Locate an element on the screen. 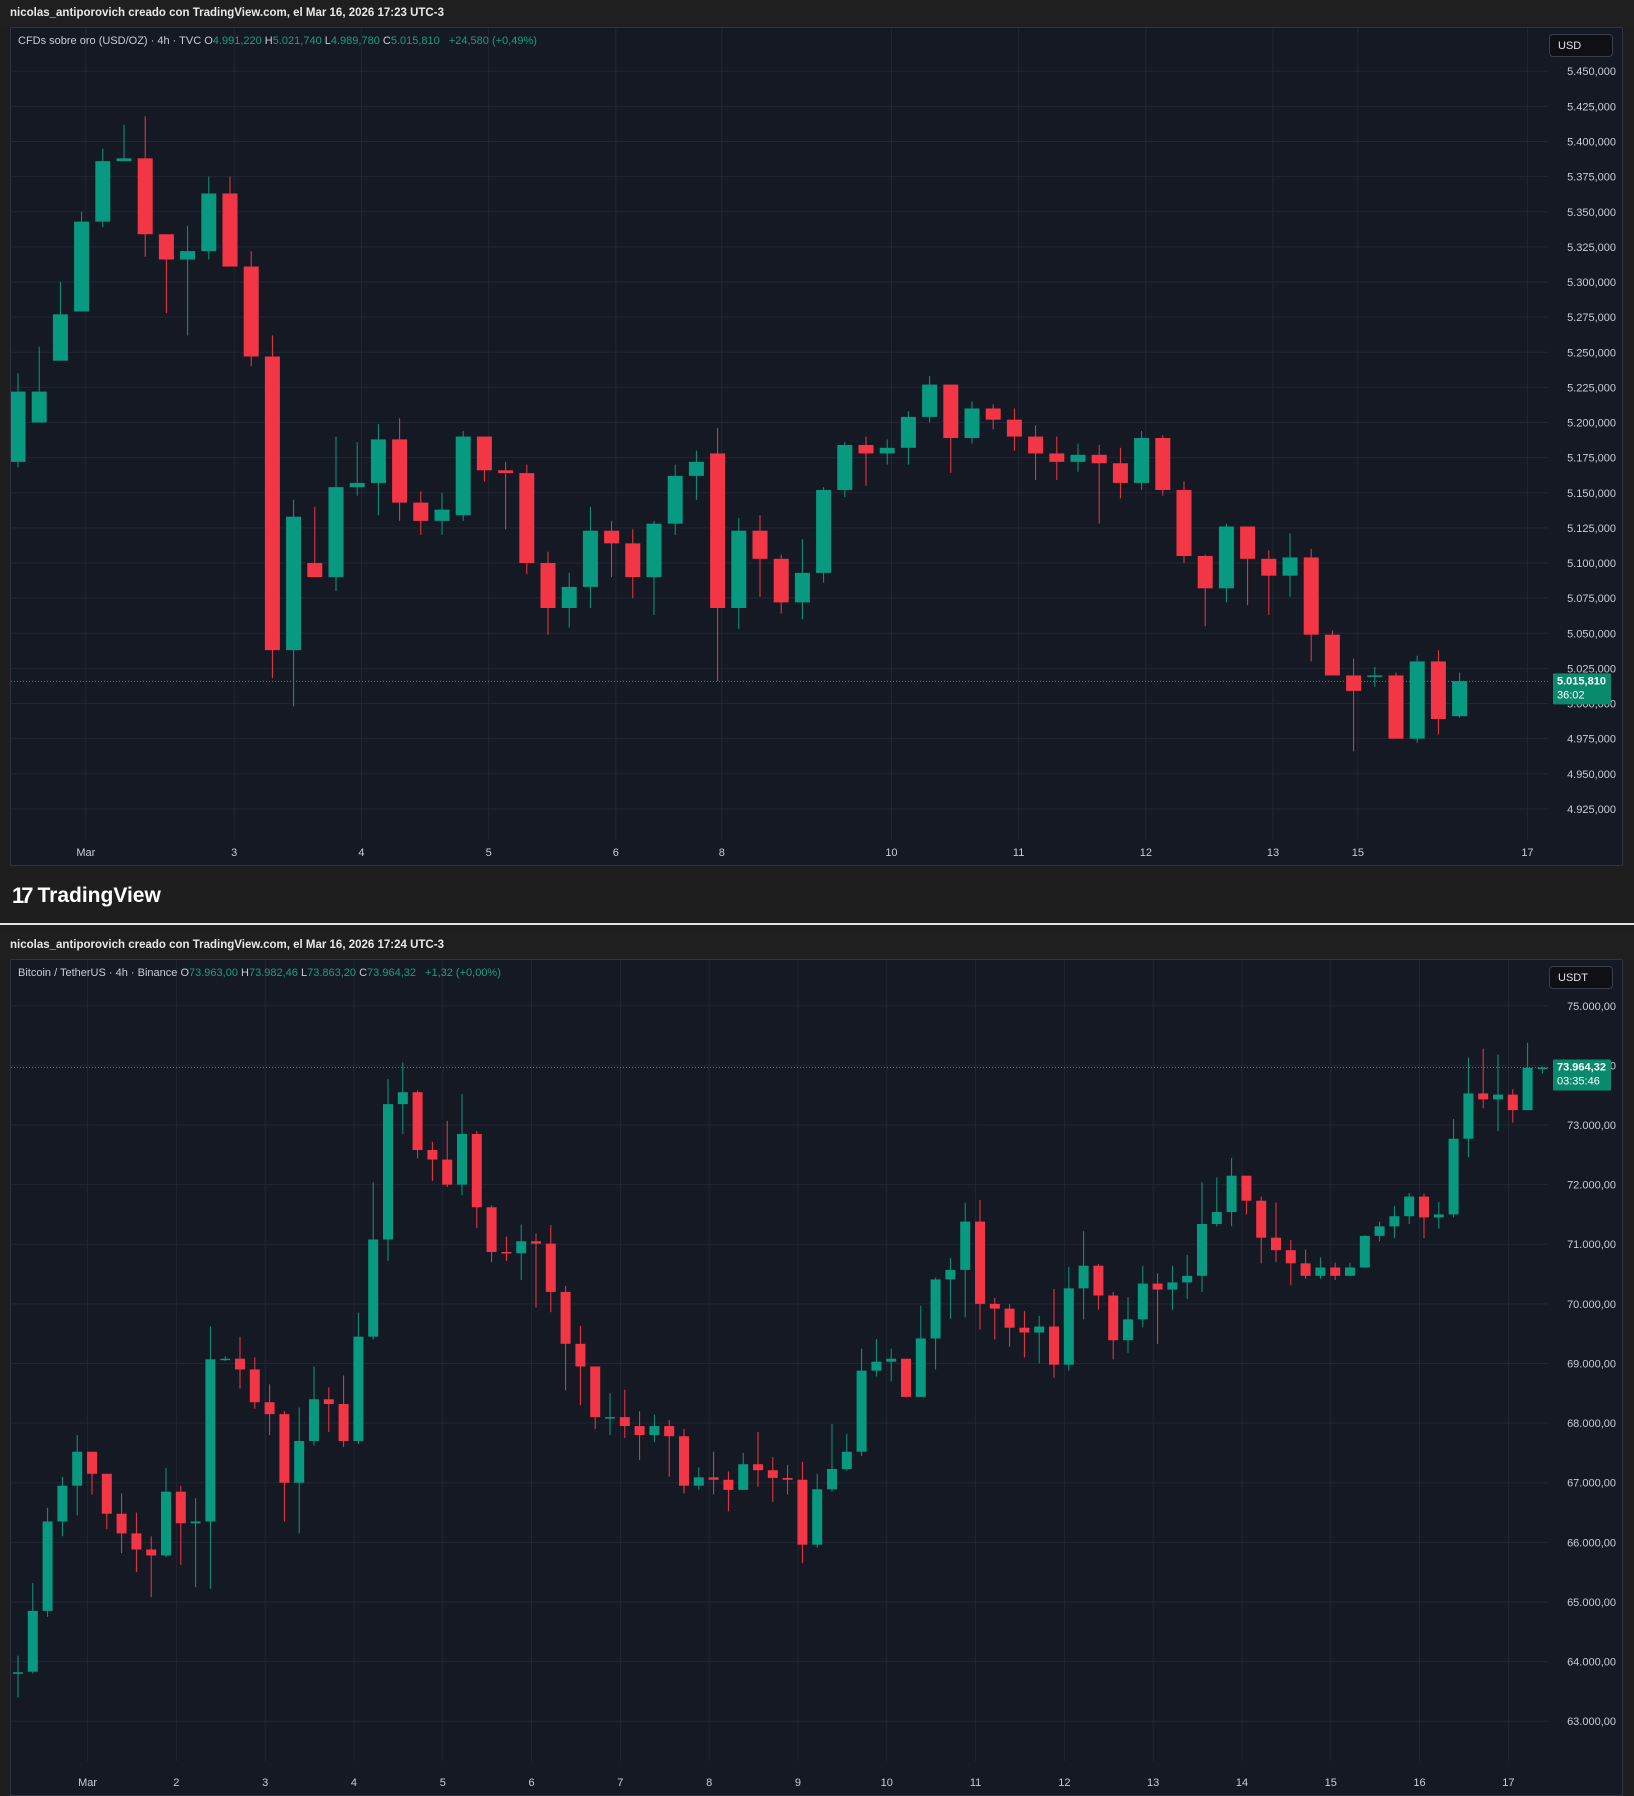 This screenshot has height=1796, width=1634. gold-y-tick-label: 5.350,000 is located at coordinates (1591, 213).